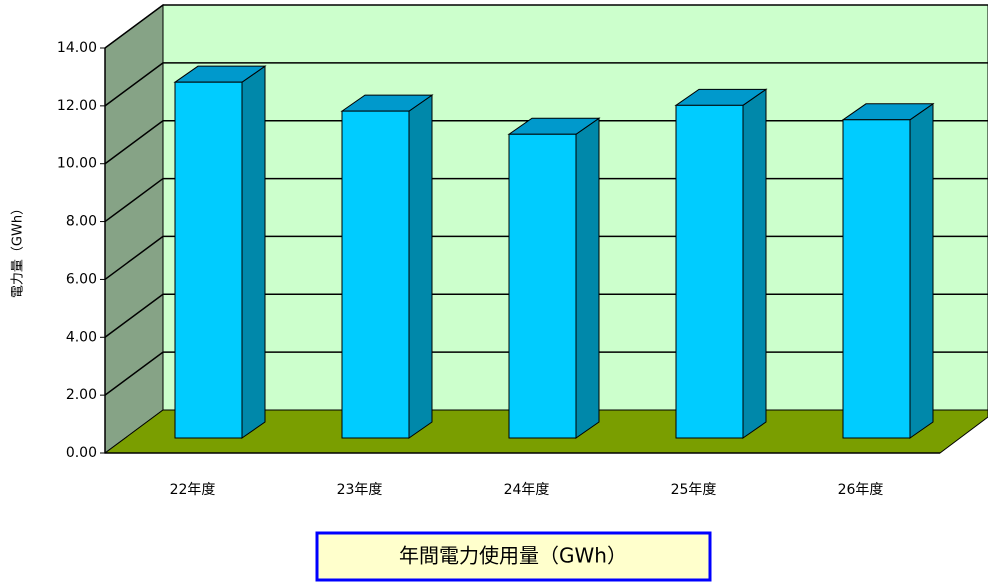 This screenshot has width=988, height=584. Describe the element at coordinates (193, 490) in the screenshot. I see `x-tick-label: 22年度` at that location.